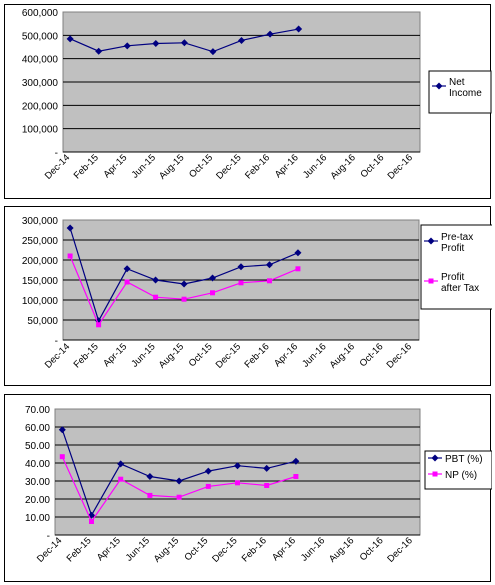 Image resolution: width=495 pixels, height=585 pixels. Describe the element at coordinates (464, 459) in the screenshot. I see `legend-label: PBT (%)` at that location.